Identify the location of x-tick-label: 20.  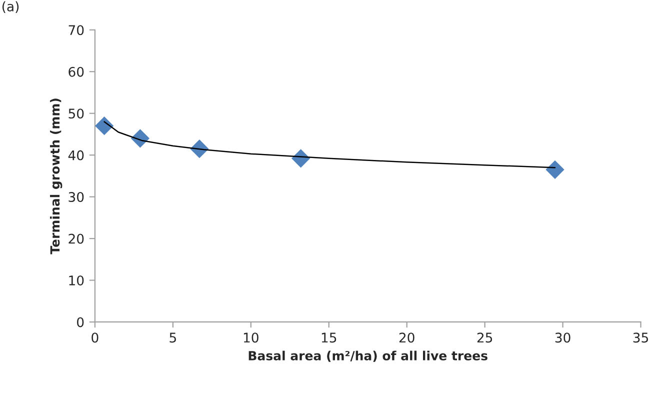
(406, 337).